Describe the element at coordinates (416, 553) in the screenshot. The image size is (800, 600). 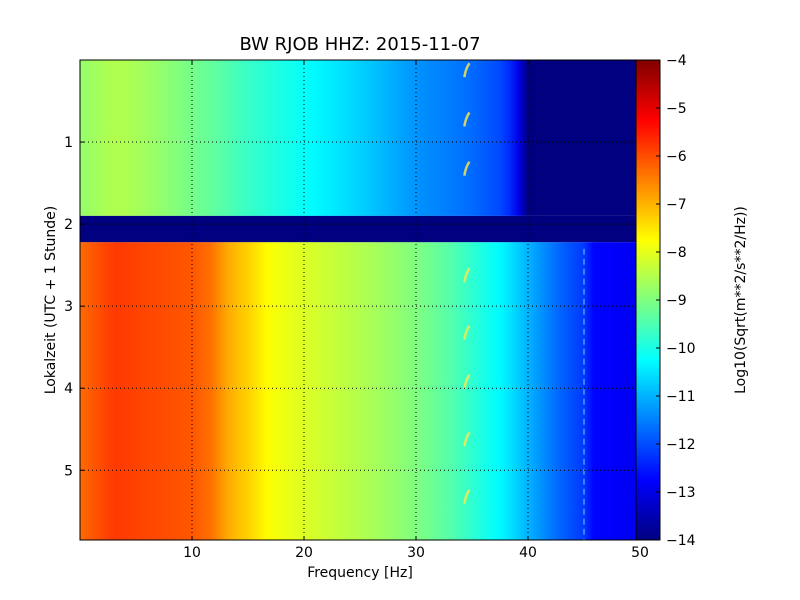
I see `x-tick-label: 30` at that location.